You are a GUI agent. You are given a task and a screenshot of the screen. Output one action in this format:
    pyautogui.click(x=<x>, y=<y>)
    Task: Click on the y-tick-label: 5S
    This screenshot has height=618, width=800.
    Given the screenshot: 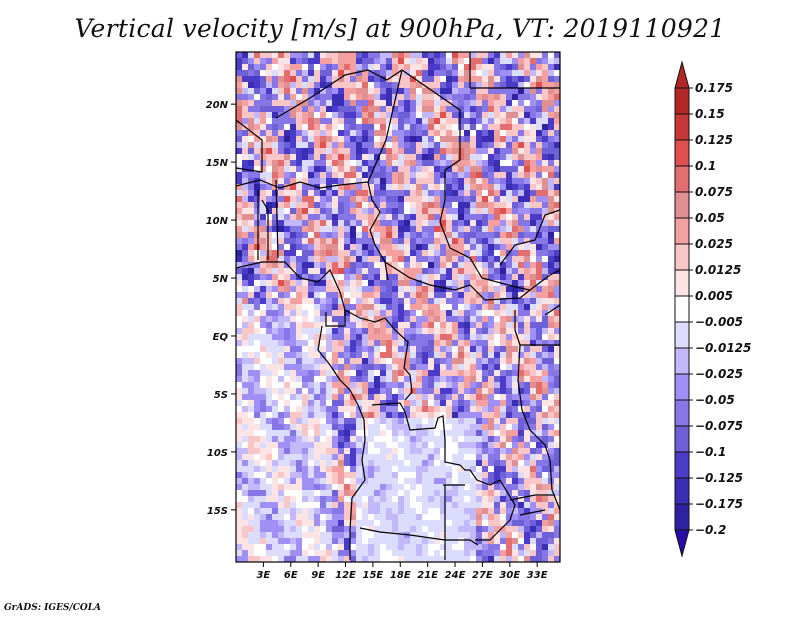 What is the action you would take?
    pyautogui.click(x=221, y=395)
    